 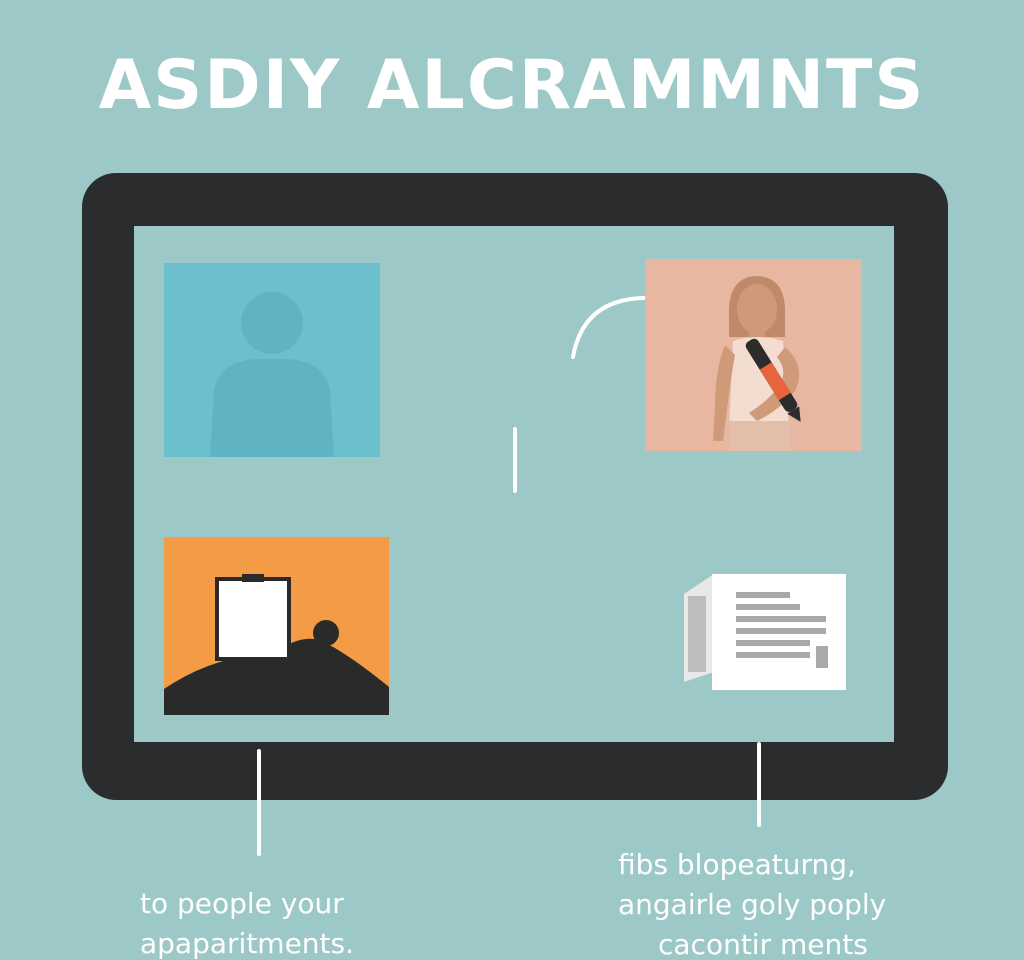 What do you see at coordinates (763, 944) in the screenshot?
I see `right-caption-line-3: cacontir ments` at bounding box center [763, 944].